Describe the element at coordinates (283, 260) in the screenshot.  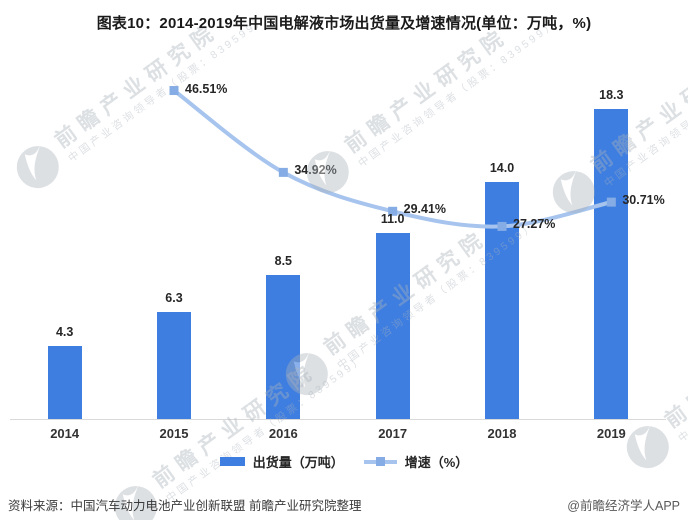
I see `bar-value-label-2016: 8.5` at that location.